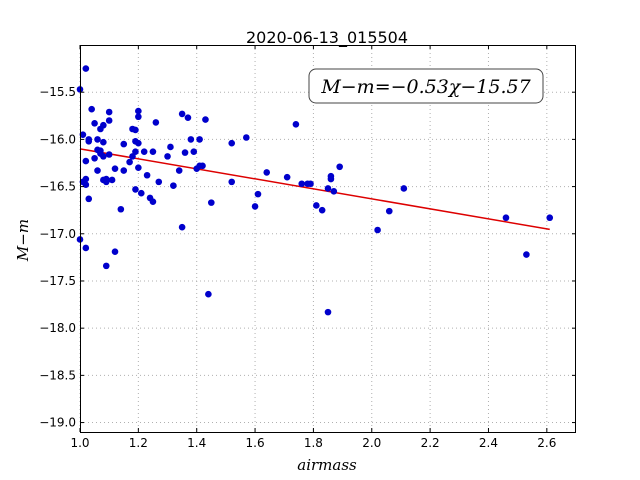  What do you see at coordinates (57, 281) in the screenshot?
I see `y-tick-label: −17.5` at bounding box center [57, 281].